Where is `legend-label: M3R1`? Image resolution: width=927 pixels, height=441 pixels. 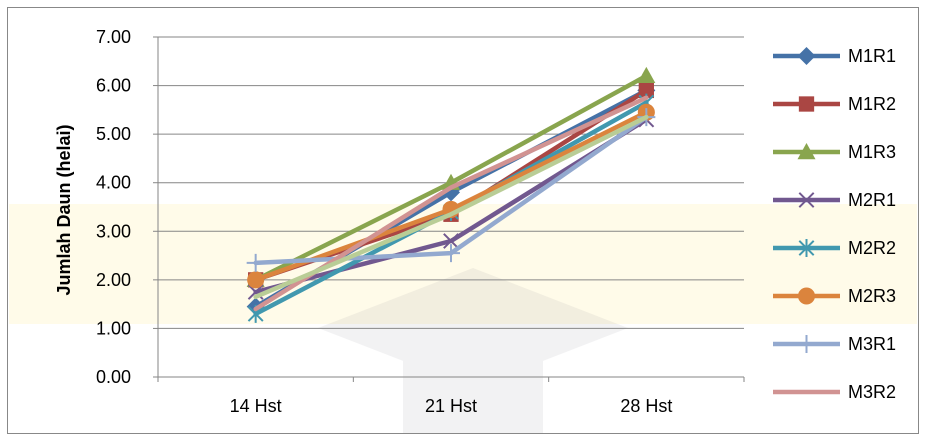
legend-label: M3R1 is located at coordinates (872, 344).